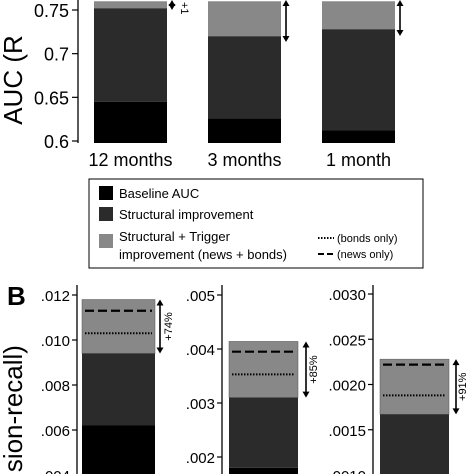  Describe the element at coordinates (400, 3) in the screenshot. I see `panel-a-arrow-2-head-top` at that location.